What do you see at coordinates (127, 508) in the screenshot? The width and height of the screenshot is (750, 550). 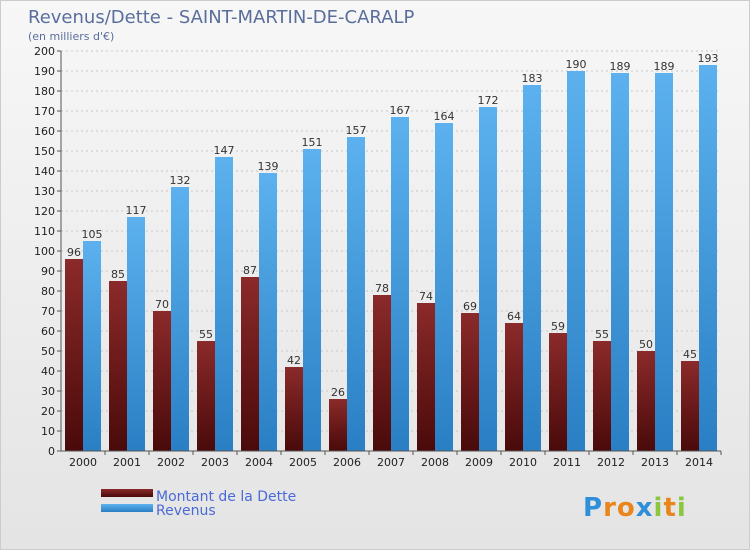 I see `legend-swatch-revenus` at bounding box center [127, 508].